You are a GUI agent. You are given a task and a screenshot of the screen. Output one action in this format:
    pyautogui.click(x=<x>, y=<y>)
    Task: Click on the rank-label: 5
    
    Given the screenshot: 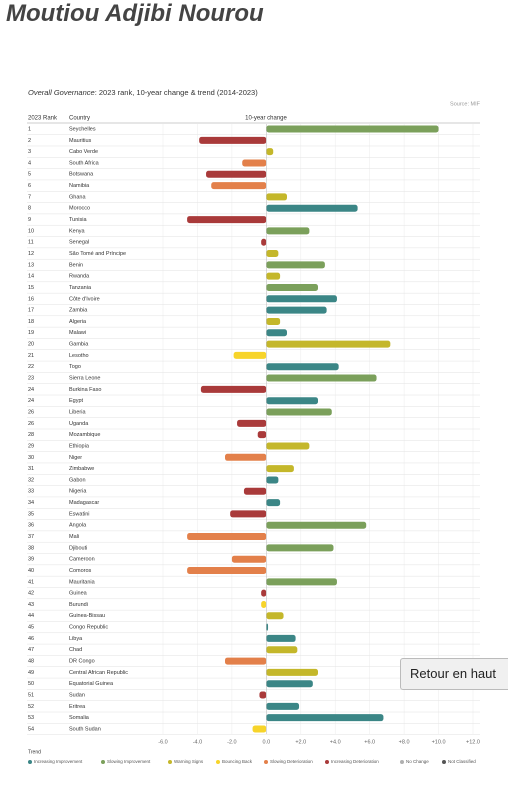 What is the action you would take?
    pyautogui.click(x=29, y=175)
    